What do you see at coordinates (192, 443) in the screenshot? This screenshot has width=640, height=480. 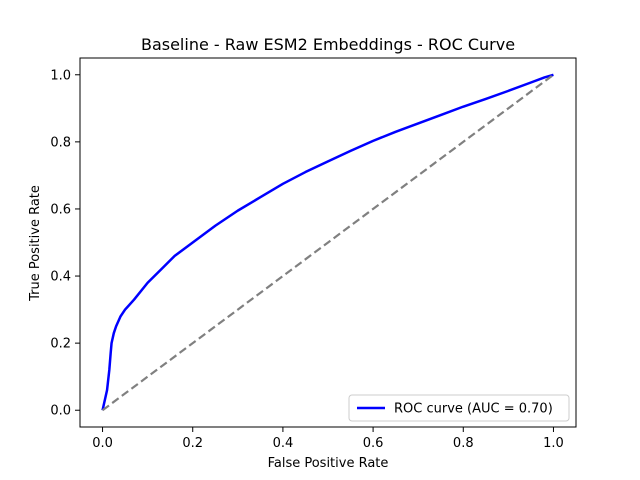 I see `x-tick-label: 0.2` at bounding box center [192, 443].